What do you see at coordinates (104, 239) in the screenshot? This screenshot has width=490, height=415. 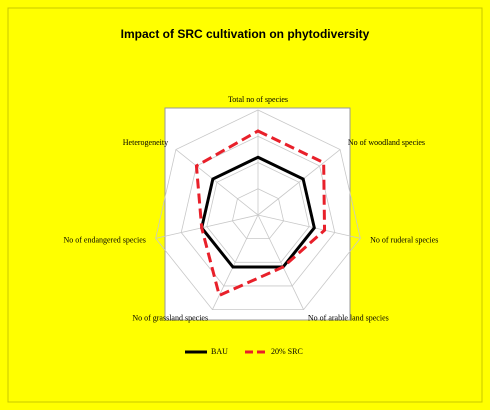 I see `axis-label: No of endangered species` at bounding box center [104, 239].